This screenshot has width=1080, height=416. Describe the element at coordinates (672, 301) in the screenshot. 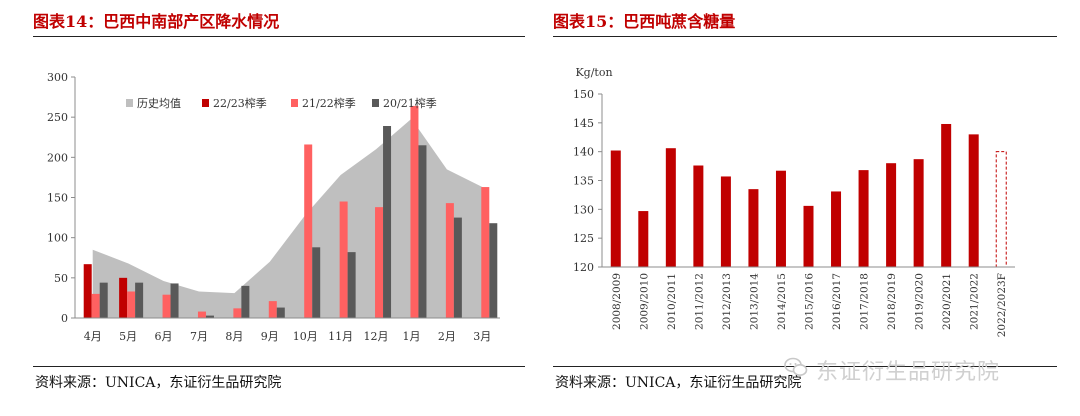

I see `x-tick-label: 2010/2011` at that location.